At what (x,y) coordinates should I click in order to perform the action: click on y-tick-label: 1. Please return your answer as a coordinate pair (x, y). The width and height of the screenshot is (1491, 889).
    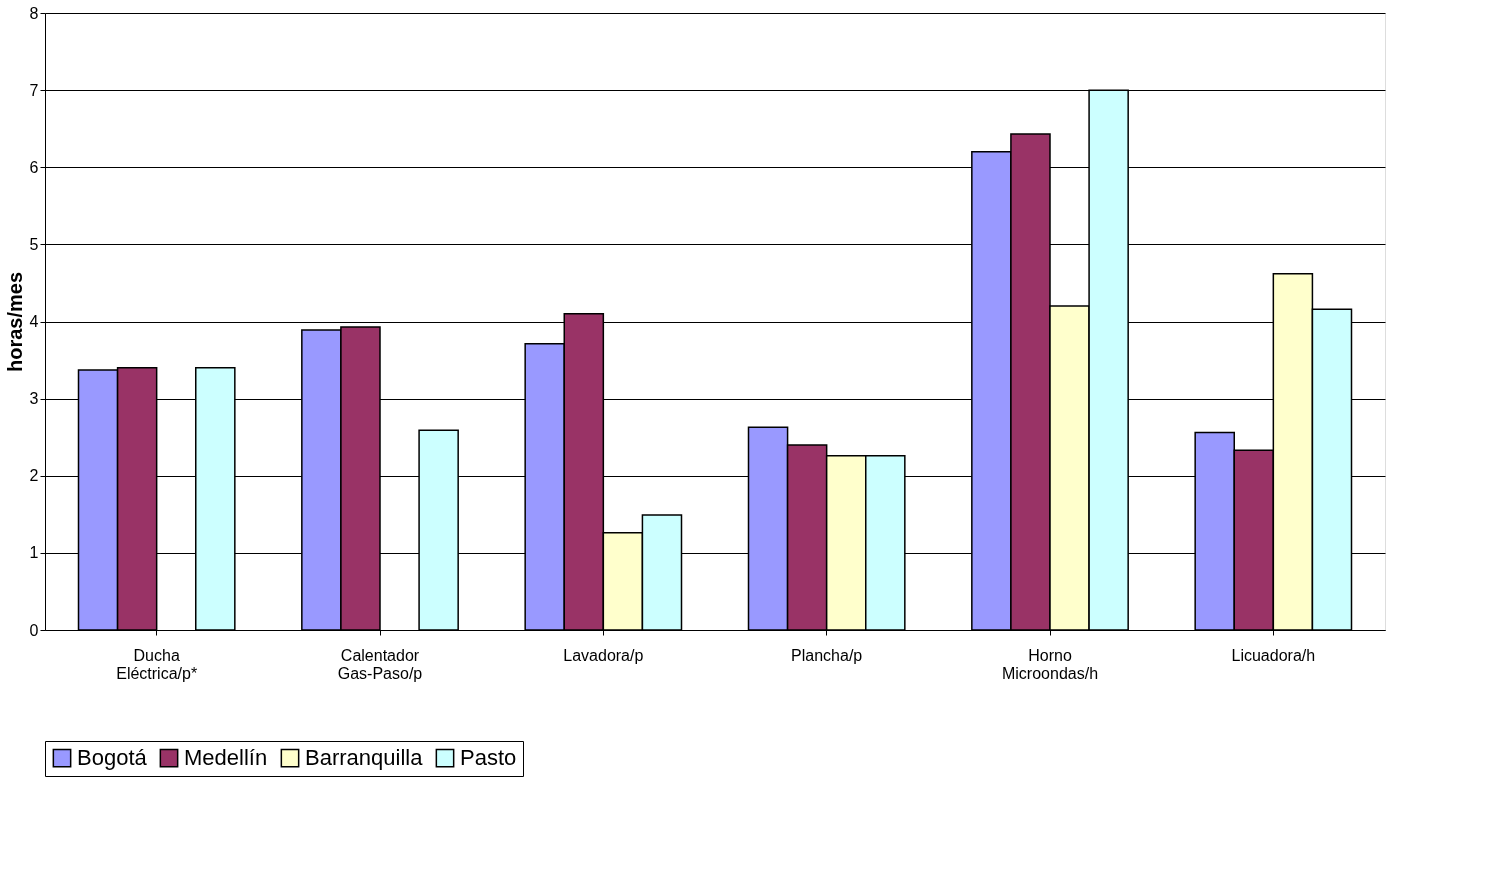
    Looking at the image, I should click on (34, 553).